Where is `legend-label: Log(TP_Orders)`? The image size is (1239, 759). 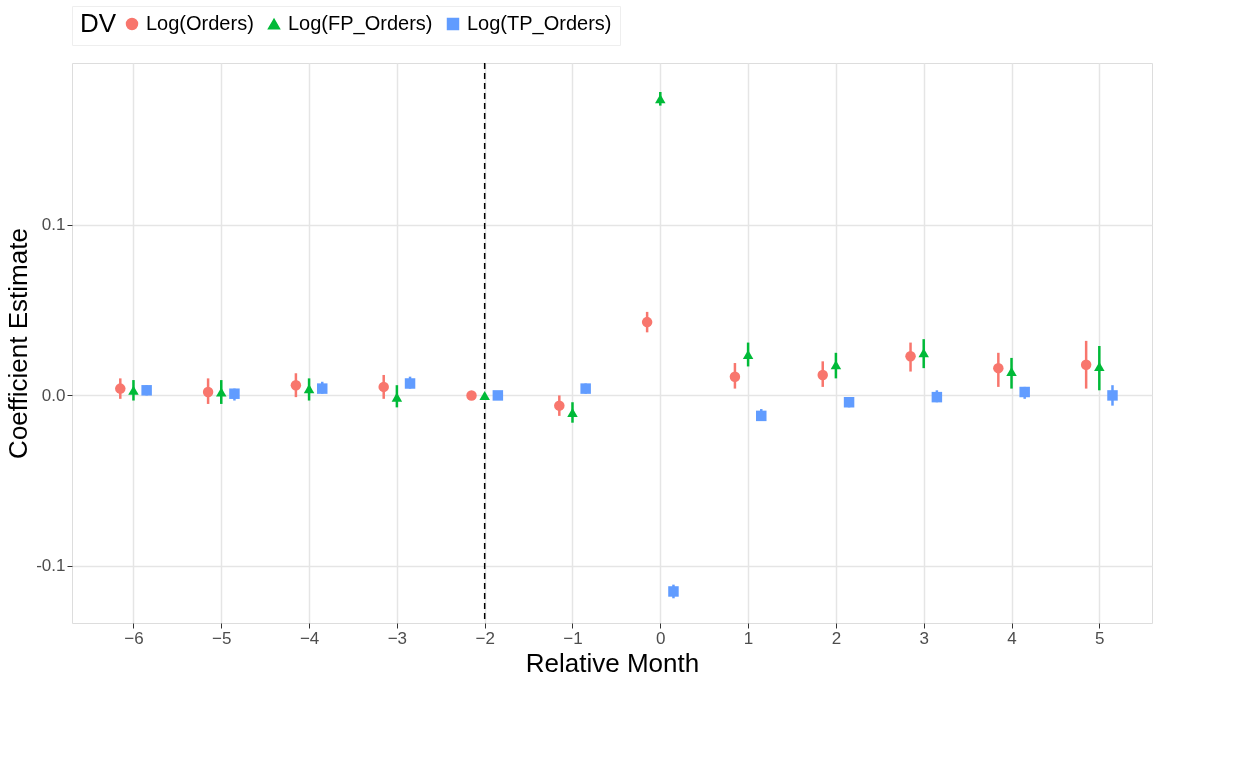
legend-label: Log(TP_Orders) is located at coordinates (539, 23).